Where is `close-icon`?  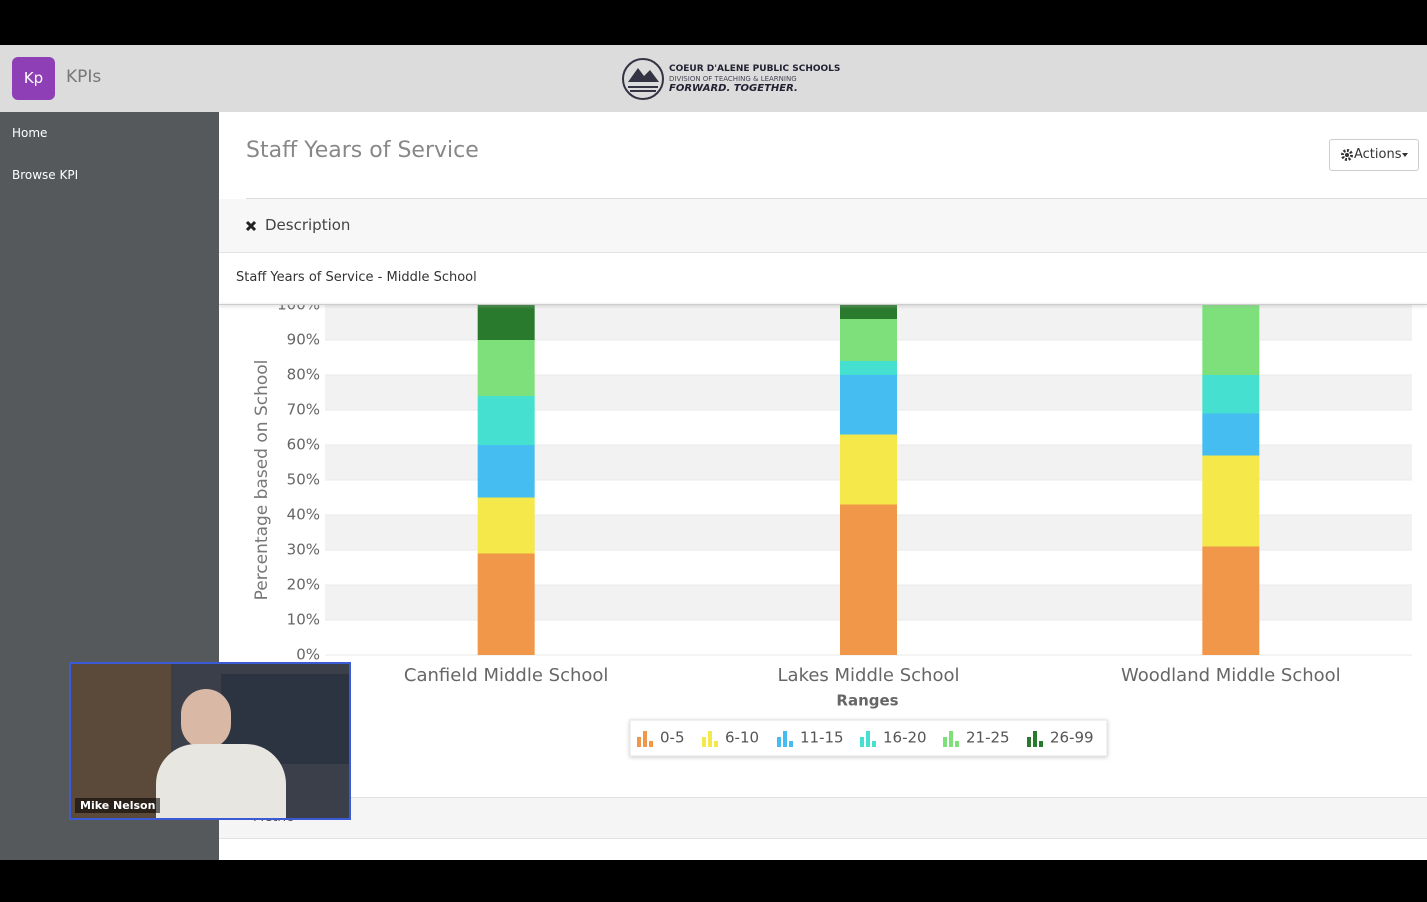 close-icon is located at coordinates (251, 226).